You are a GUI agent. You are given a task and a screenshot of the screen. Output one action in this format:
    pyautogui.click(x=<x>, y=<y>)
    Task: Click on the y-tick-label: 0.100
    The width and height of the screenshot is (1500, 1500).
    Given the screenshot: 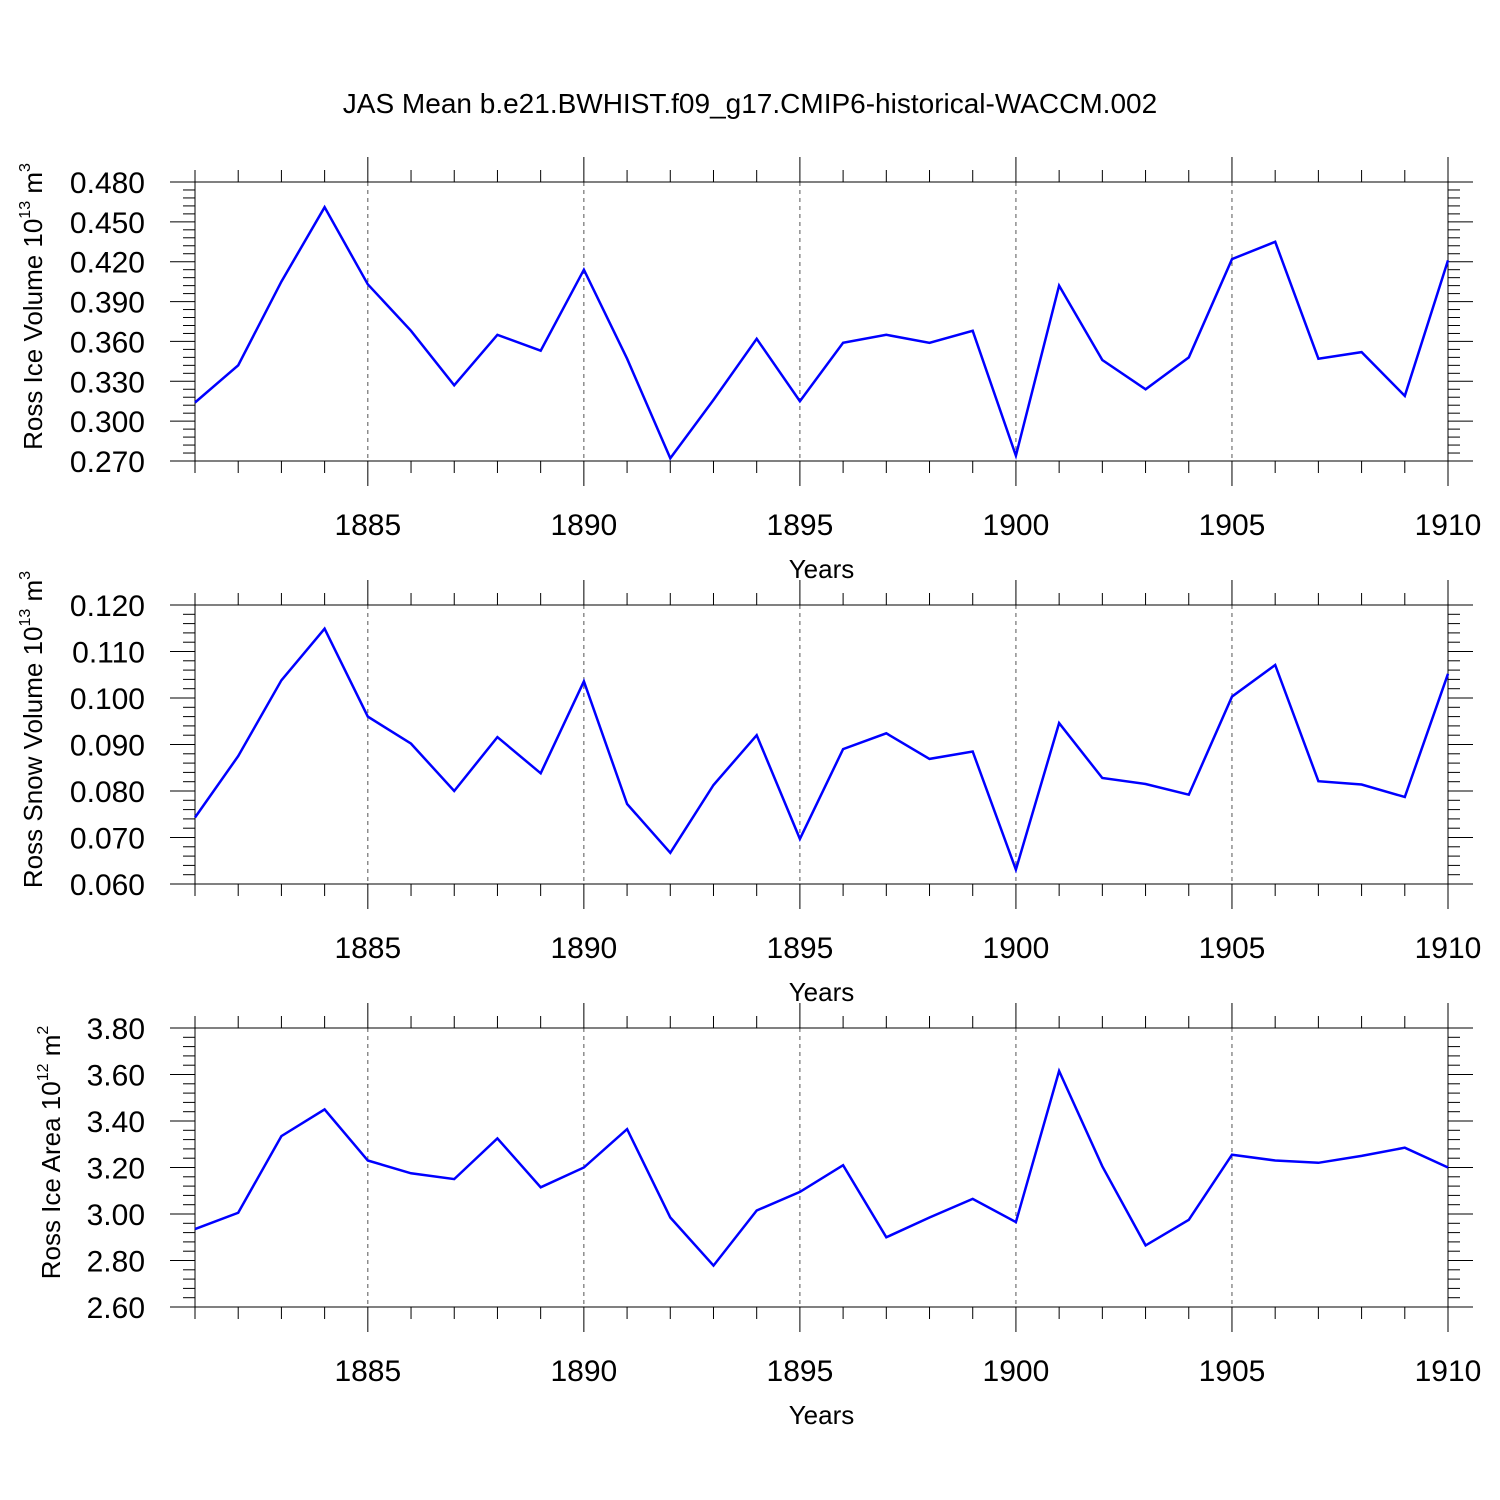 What is the action you would take?
    pyautogui.click(x=107, y=699)
    